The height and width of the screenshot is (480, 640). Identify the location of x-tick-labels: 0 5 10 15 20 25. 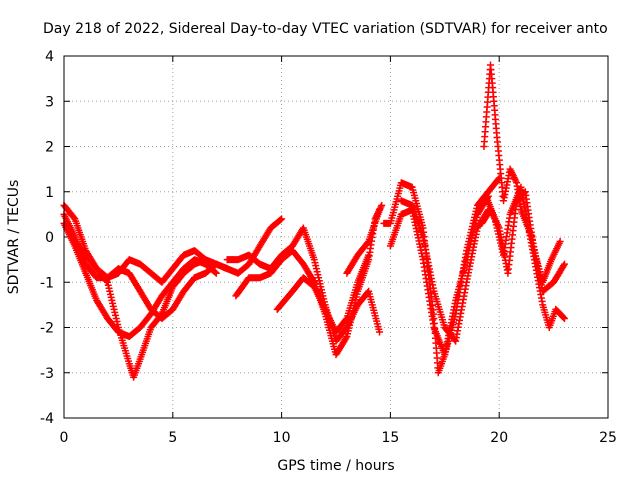
(338, 438).